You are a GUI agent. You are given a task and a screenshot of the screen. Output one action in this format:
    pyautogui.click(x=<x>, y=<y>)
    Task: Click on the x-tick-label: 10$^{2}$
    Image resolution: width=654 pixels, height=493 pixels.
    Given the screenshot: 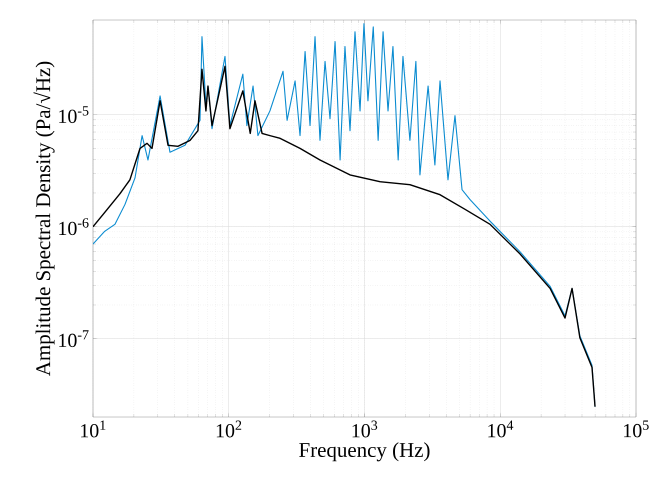 What is the action you would take?
    pyautogui.click(x=229, y=429)
    